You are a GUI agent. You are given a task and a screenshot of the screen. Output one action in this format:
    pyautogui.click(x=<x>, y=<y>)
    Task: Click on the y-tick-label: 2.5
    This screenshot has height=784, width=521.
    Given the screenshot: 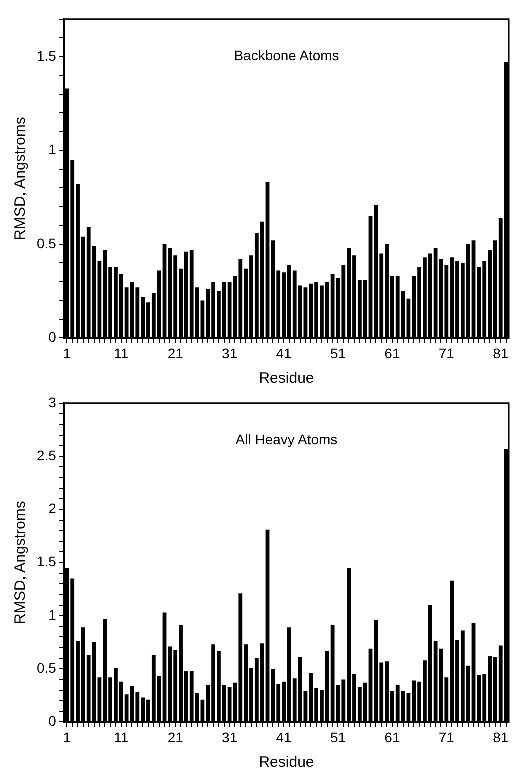 What is the action you would take?
    pyautogui.click(x=46, y=455)
    